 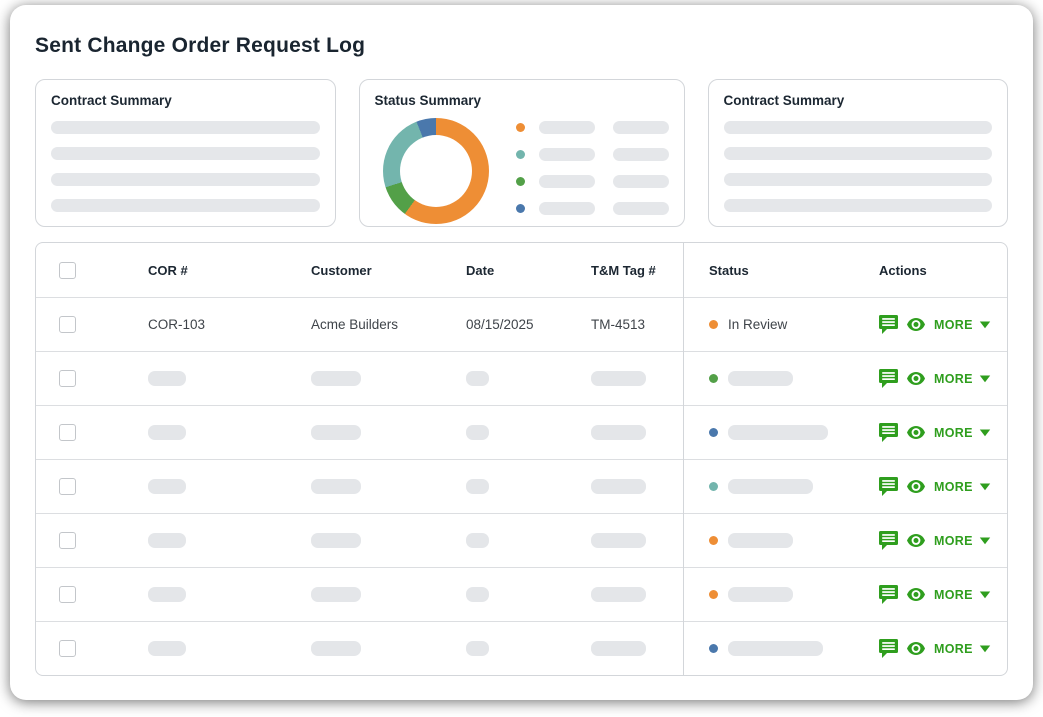 I want to click on customer-cell: Acme Builders, so click(x=355, y=324).